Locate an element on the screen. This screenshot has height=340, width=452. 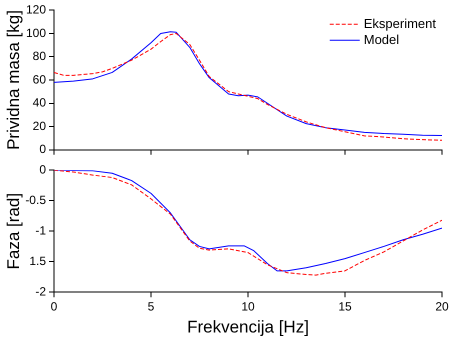
x-tick-label: 5 is located at coordinates (151, 307).